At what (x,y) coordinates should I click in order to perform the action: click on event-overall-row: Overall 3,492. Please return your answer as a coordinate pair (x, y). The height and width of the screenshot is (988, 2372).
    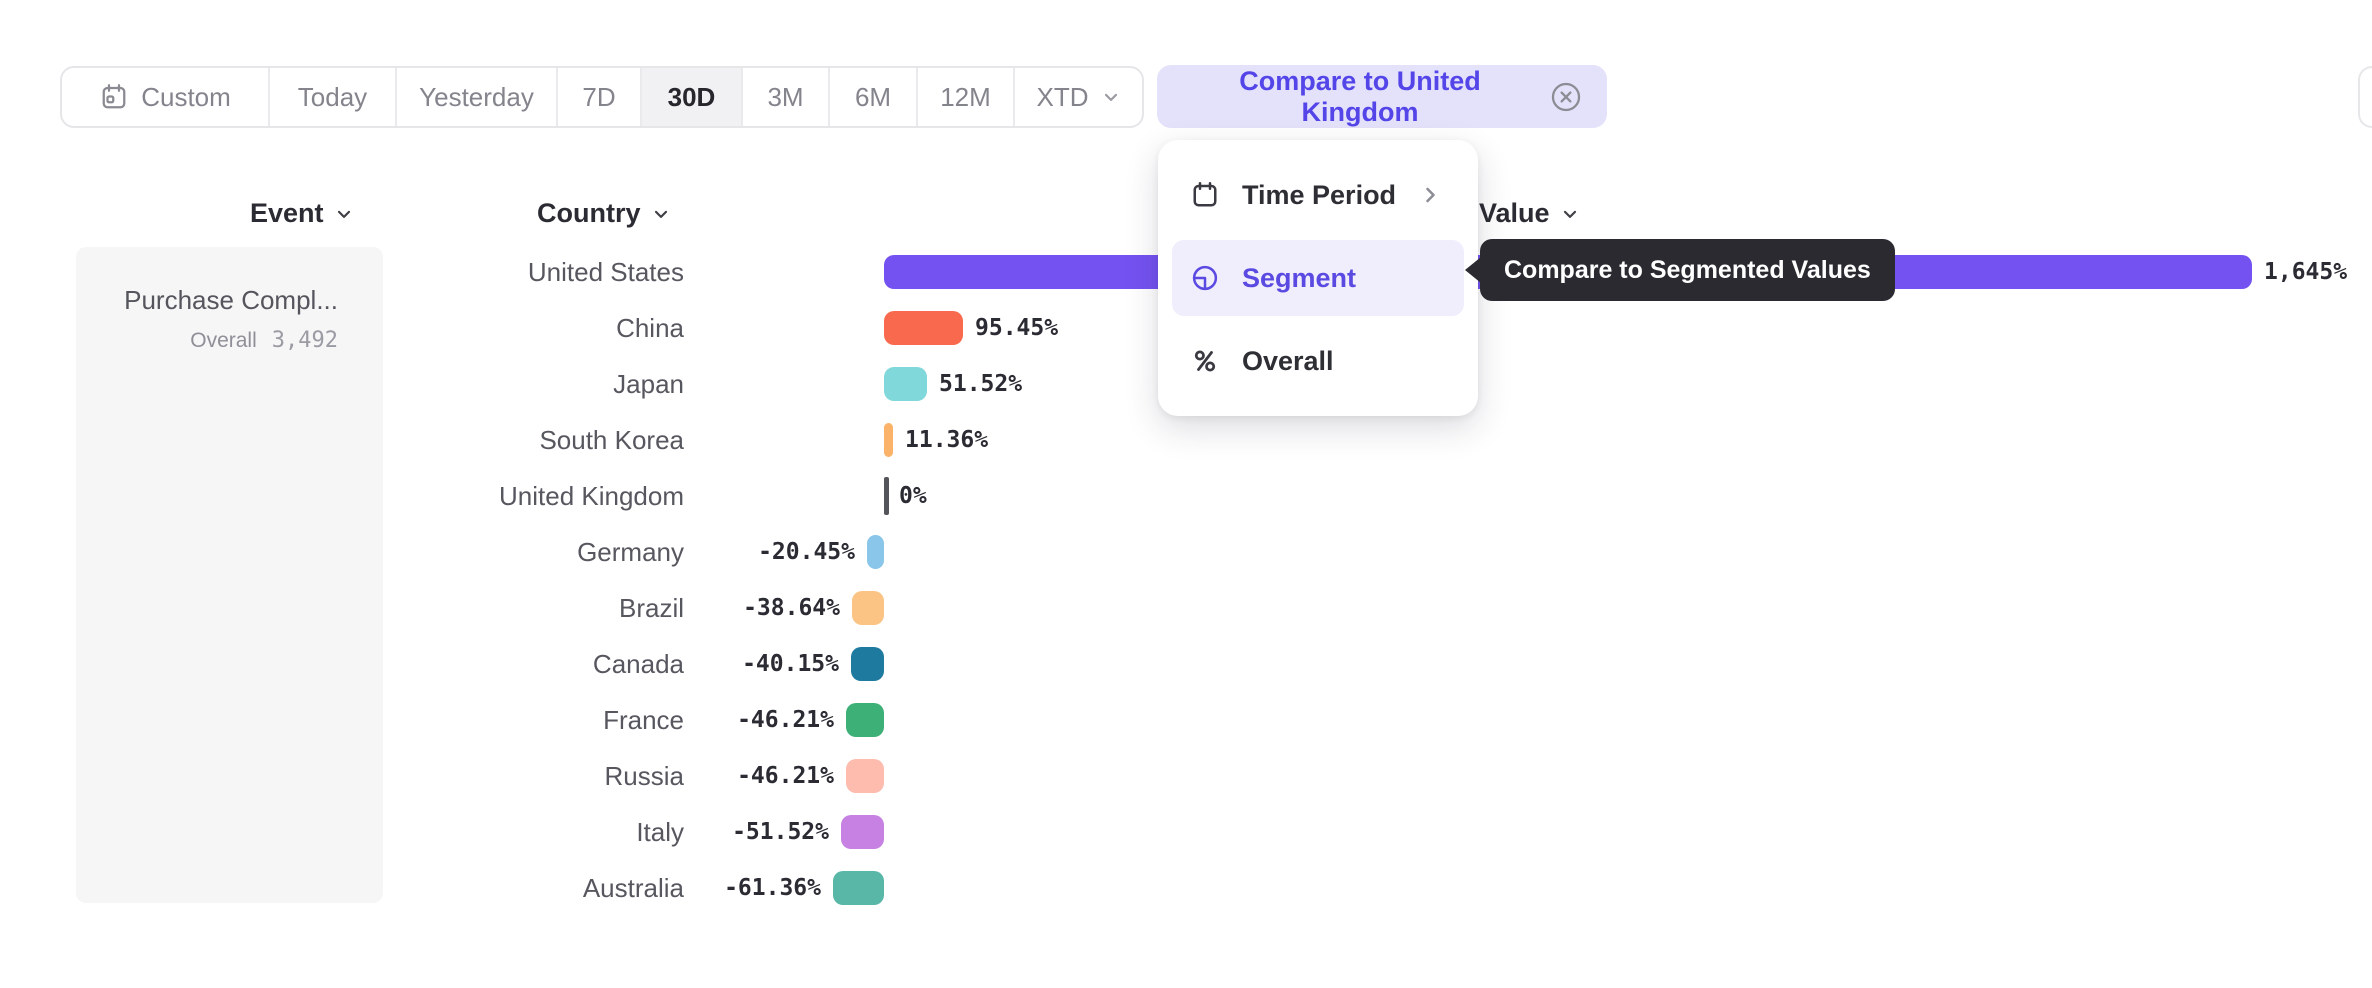
    Looking at the image, I should click on (207, 340).